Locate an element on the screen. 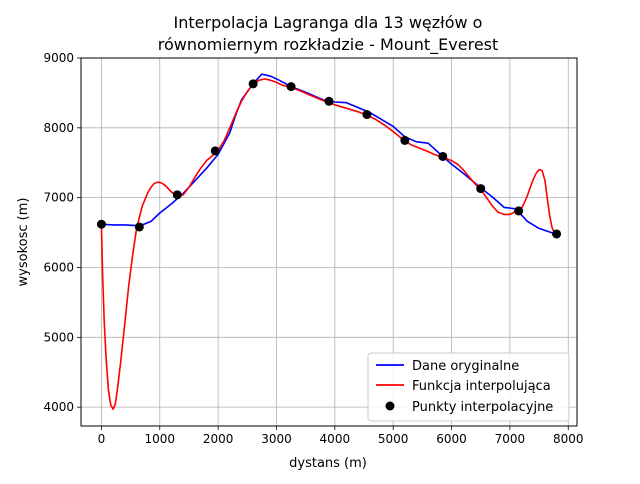 The image size is (640, 484). y-tick-label: 4000 is located at coordinates (58, 407).